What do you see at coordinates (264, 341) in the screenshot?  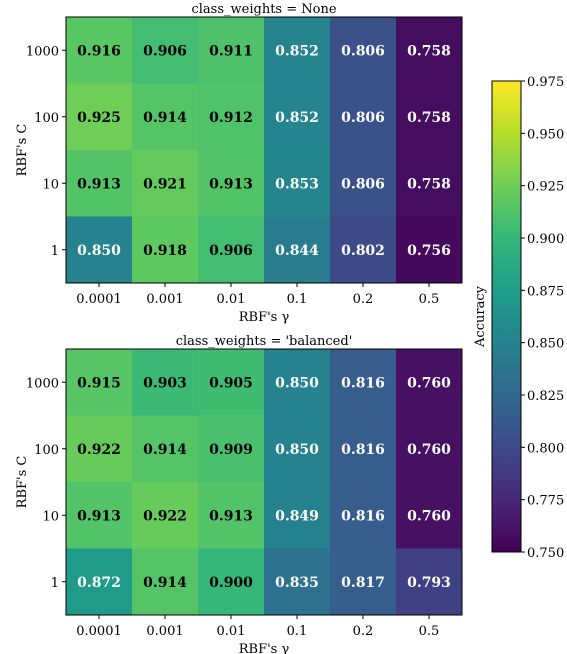 I see `panel-title: class_weights = 'balanced'` at bounding box center [264, 341].